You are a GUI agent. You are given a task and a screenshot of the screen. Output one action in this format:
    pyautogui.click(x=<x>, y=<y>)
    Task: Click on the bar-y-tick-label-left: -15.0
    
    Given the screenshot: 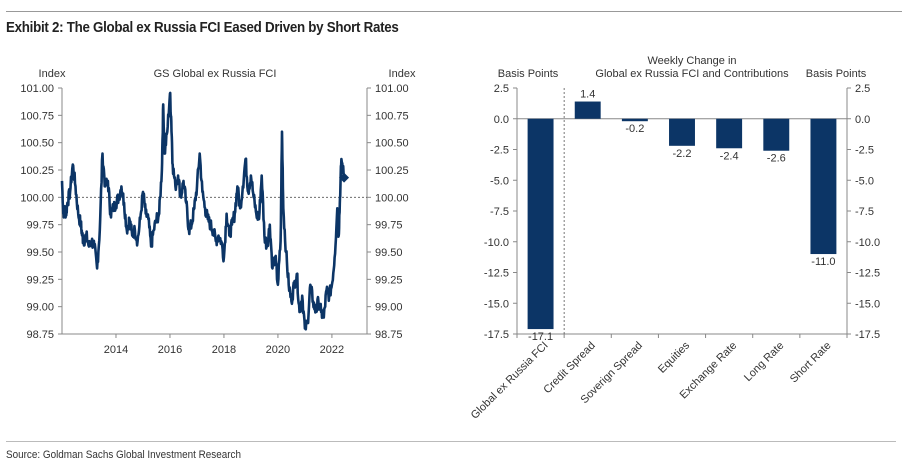 What is the action you would take?
    pyautogui.click(x=496, y=304)
    